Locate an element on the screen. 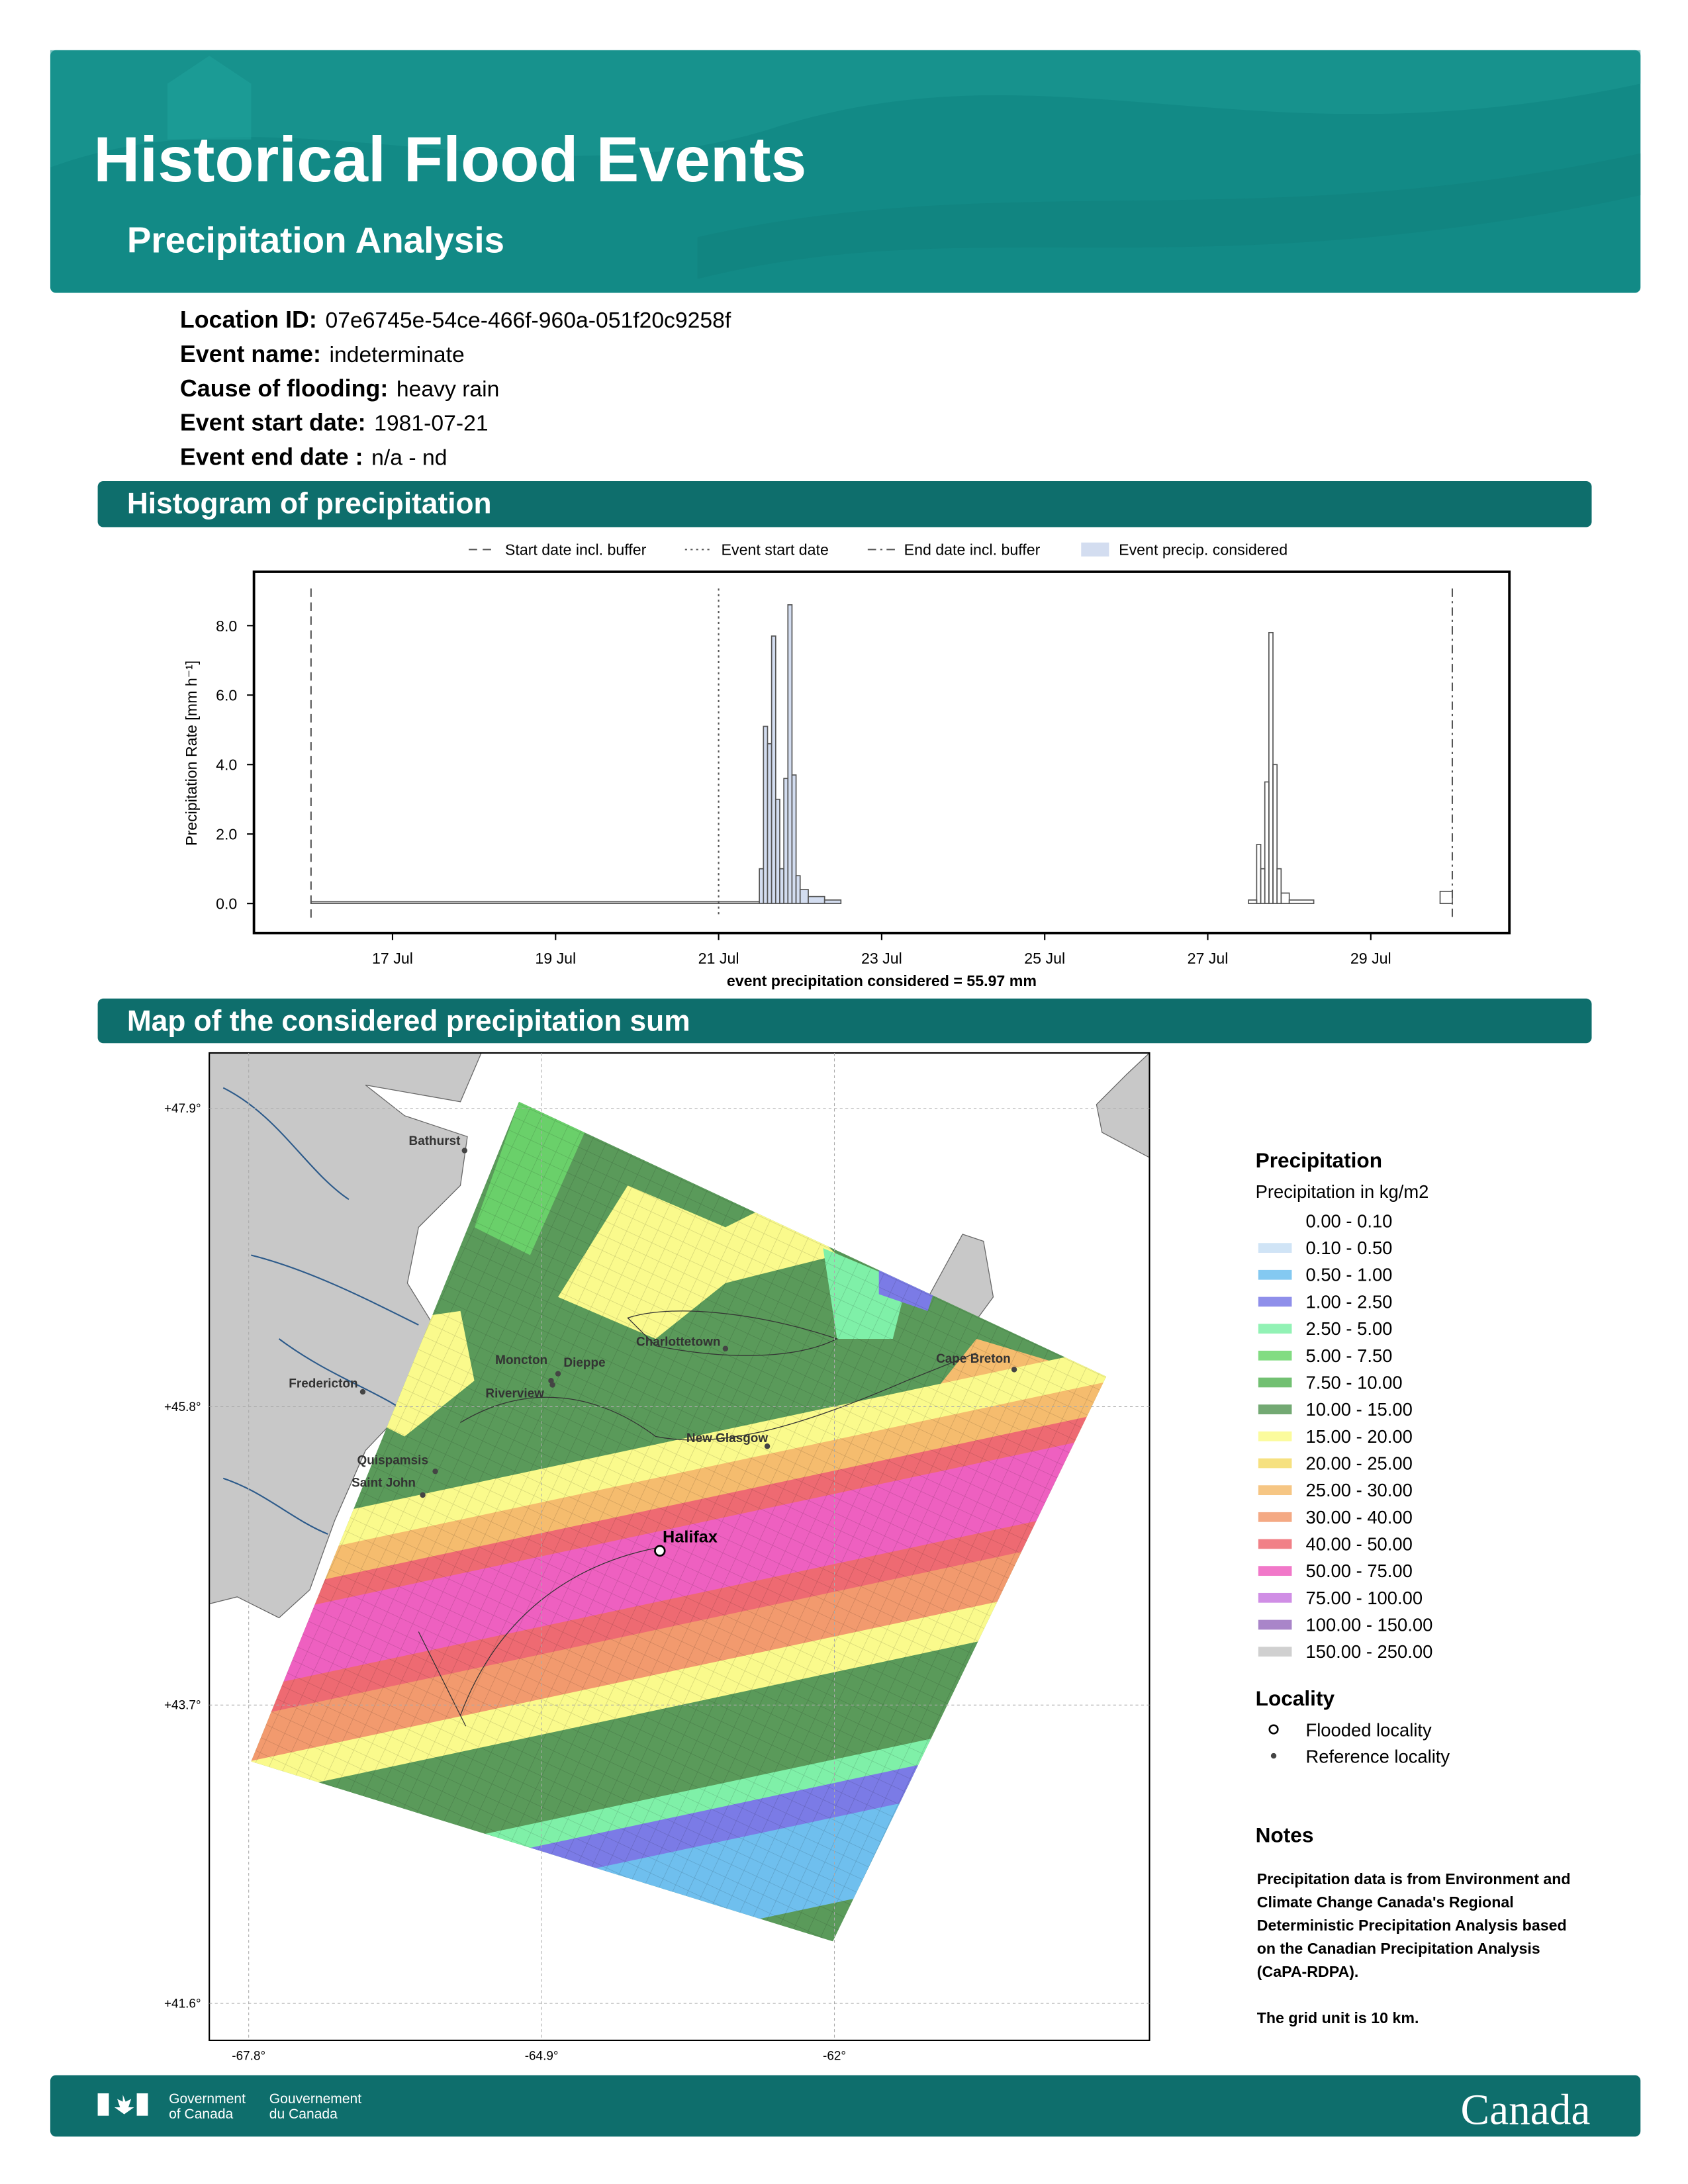  legend-label: 20.00 - 25.00 is located at coordinates (1359, 1463).